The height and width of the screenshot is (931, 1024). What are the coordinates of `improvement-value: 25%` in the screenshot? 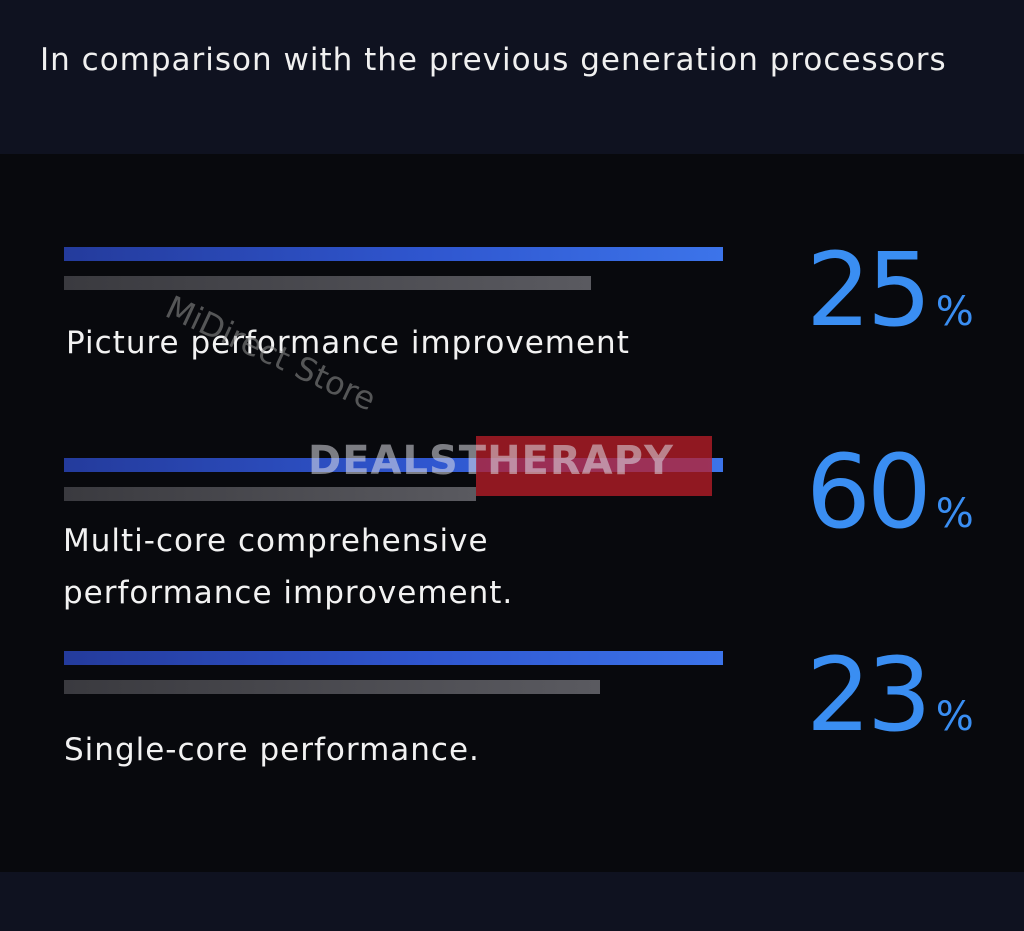 It's located at (890, 291).